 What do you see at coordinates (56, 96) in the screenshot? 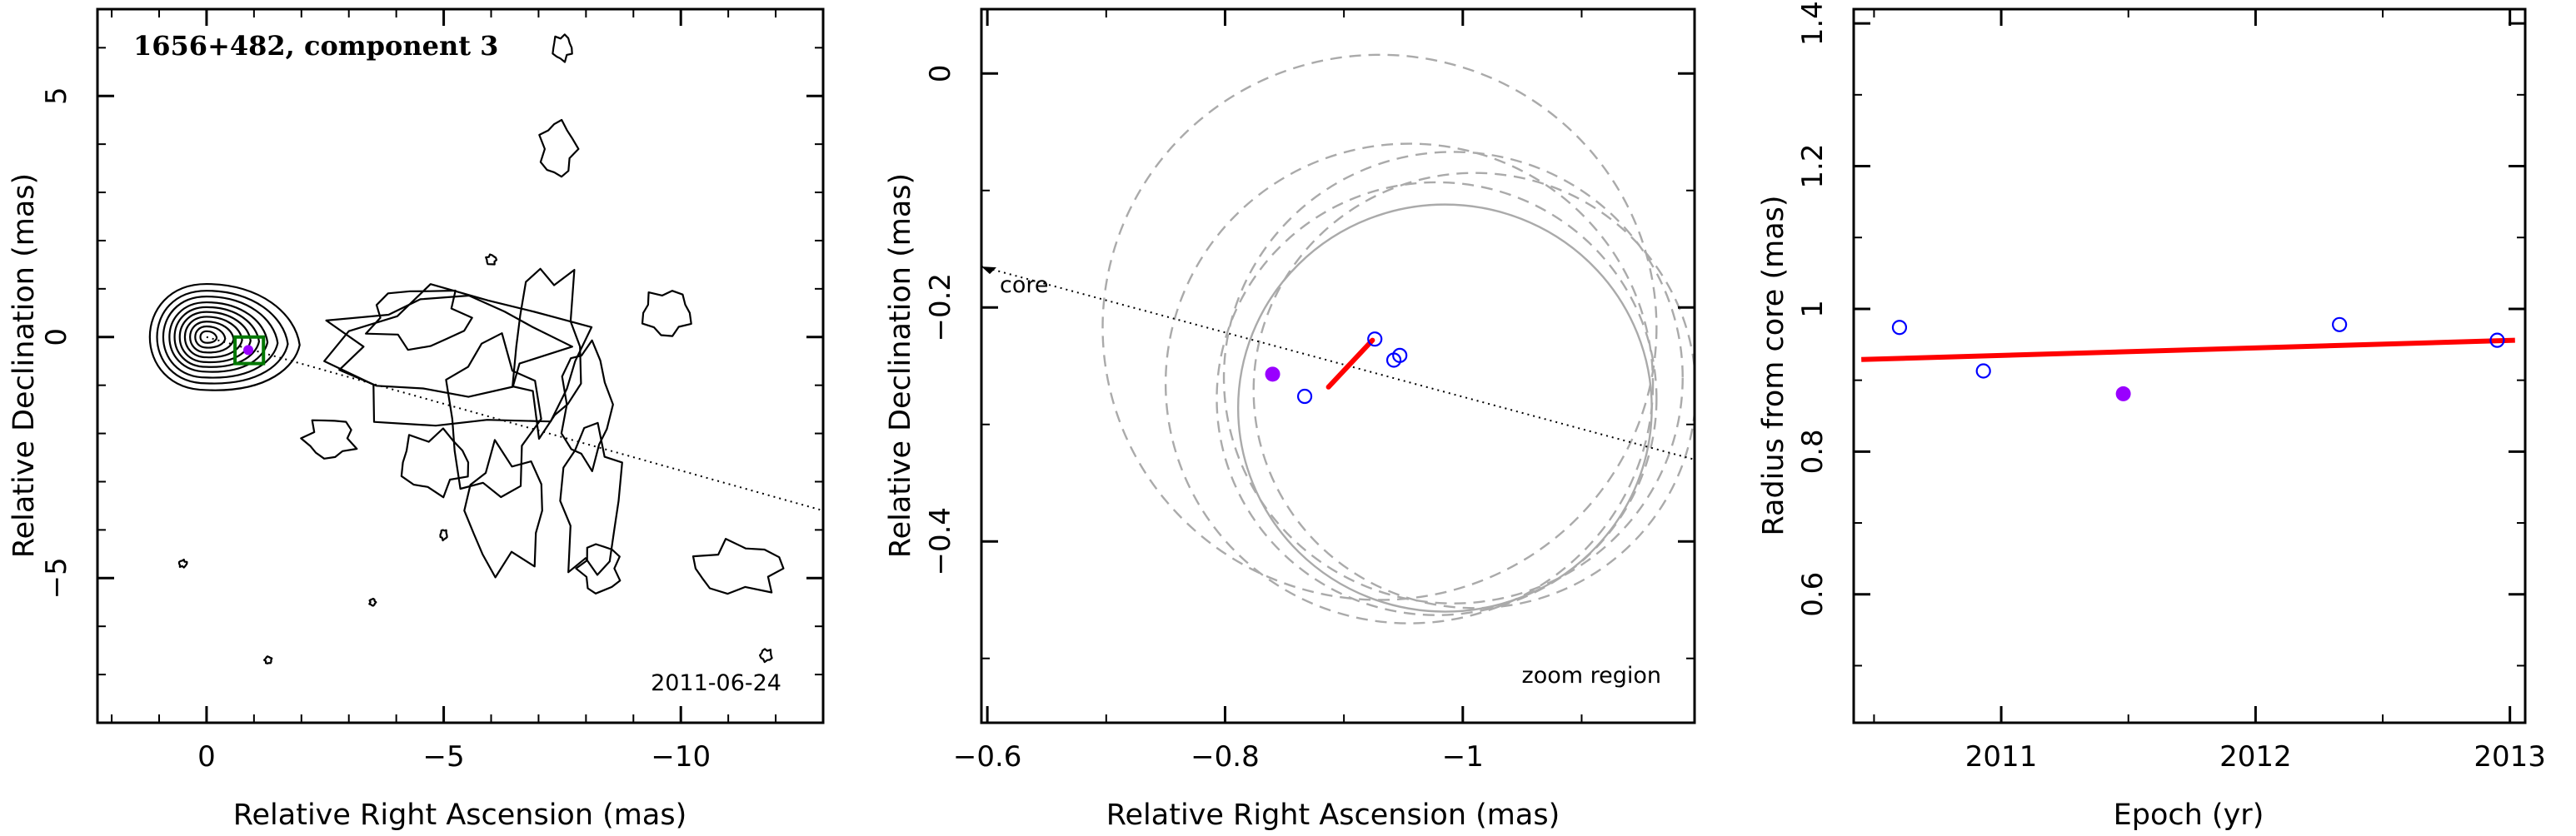
I see `y-tick-label: 5` at bounding box center [56, 96].